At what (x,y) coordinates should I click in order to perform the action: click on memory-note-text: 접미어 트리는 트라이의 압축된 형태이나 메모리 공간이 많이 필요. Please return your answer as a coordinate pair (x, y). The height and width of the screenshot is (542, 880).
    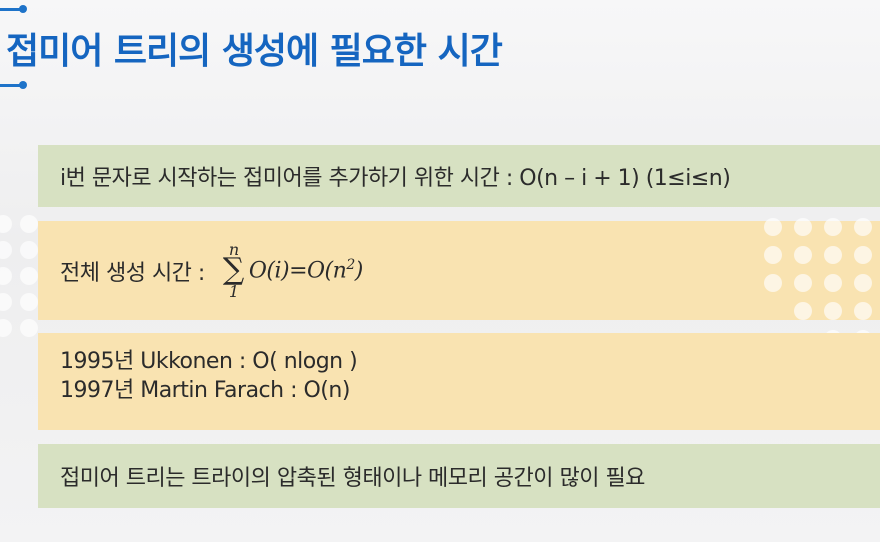
    Looking at the image, I should click on (352, 478).